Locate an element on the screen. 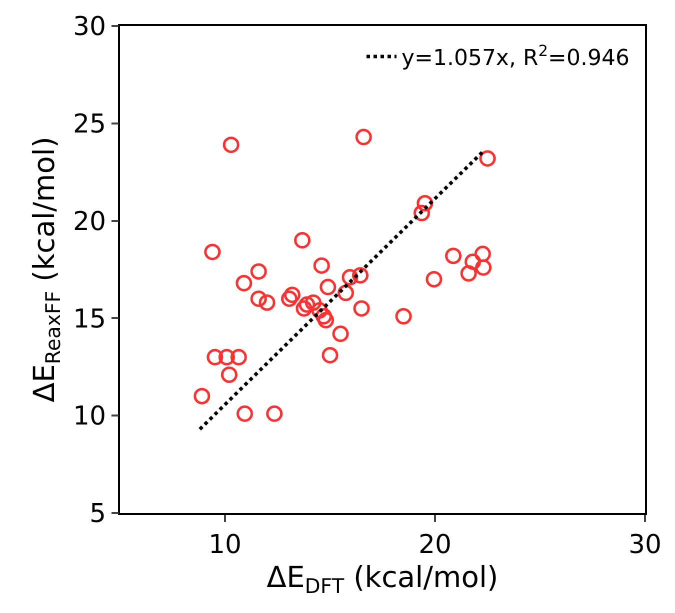 This screenshot has width=675, height=613. y-tick-label: 15 is located at coordinates (89, 319).